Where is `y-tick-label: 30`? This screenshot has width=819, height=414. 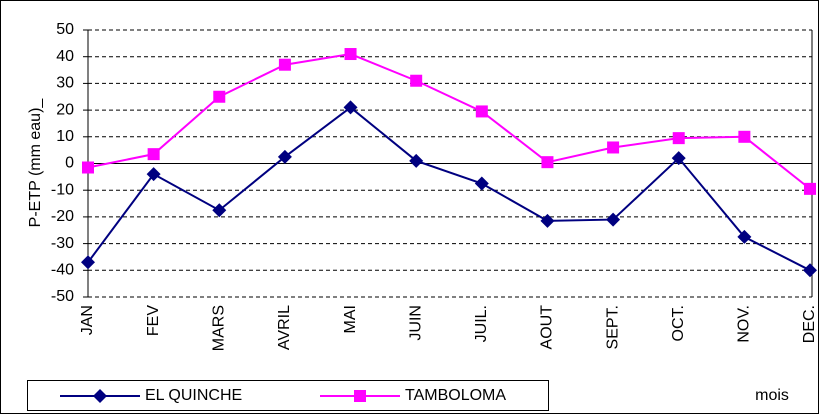 y-tick-label: 30 is located at coordinates (65, 83).